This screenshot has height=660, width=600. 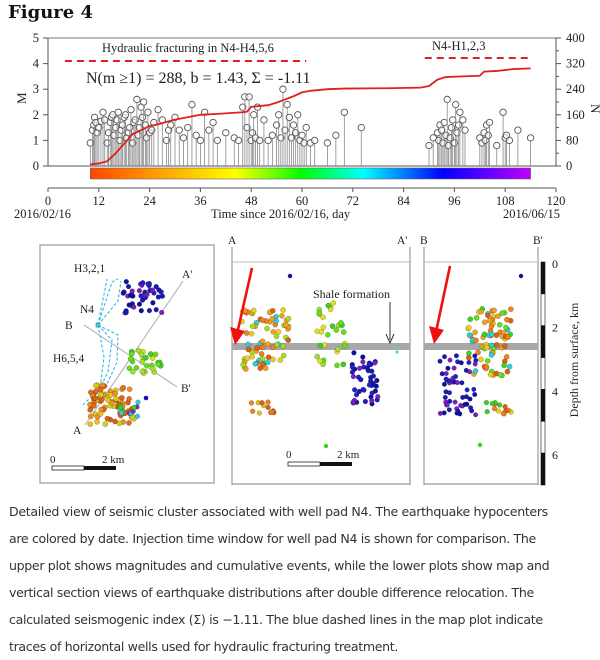 I want to click on x-tick-label: 108, so click(x=505, y=201).